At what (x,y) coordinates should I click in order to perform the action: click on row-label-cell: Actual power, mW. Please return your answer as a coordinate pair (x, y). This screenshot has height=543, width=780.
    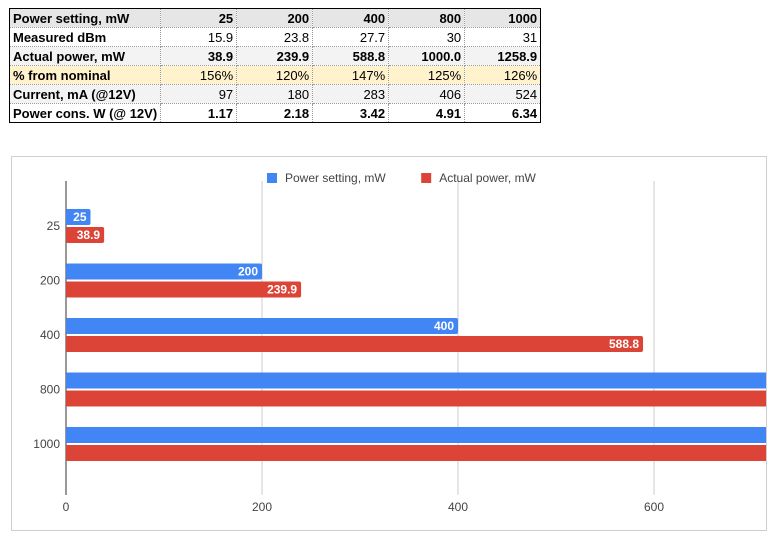
    Looking at the image, I should click on (85, 56).